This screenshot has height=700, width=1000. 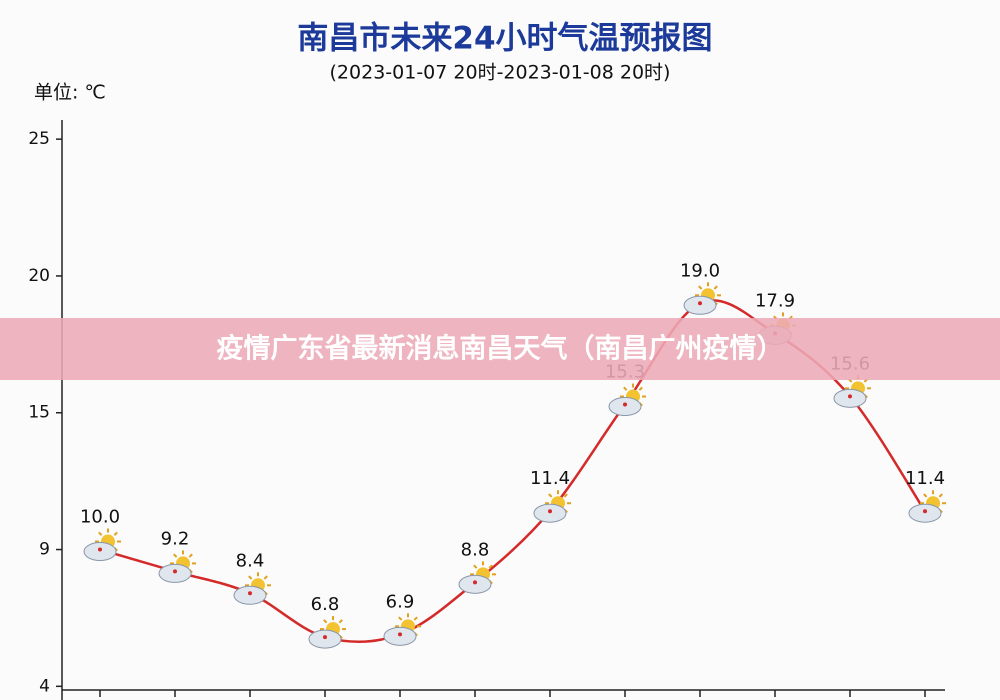 I want to click on y-axis-label: 单位: ℃, so click(x=70, y=93).